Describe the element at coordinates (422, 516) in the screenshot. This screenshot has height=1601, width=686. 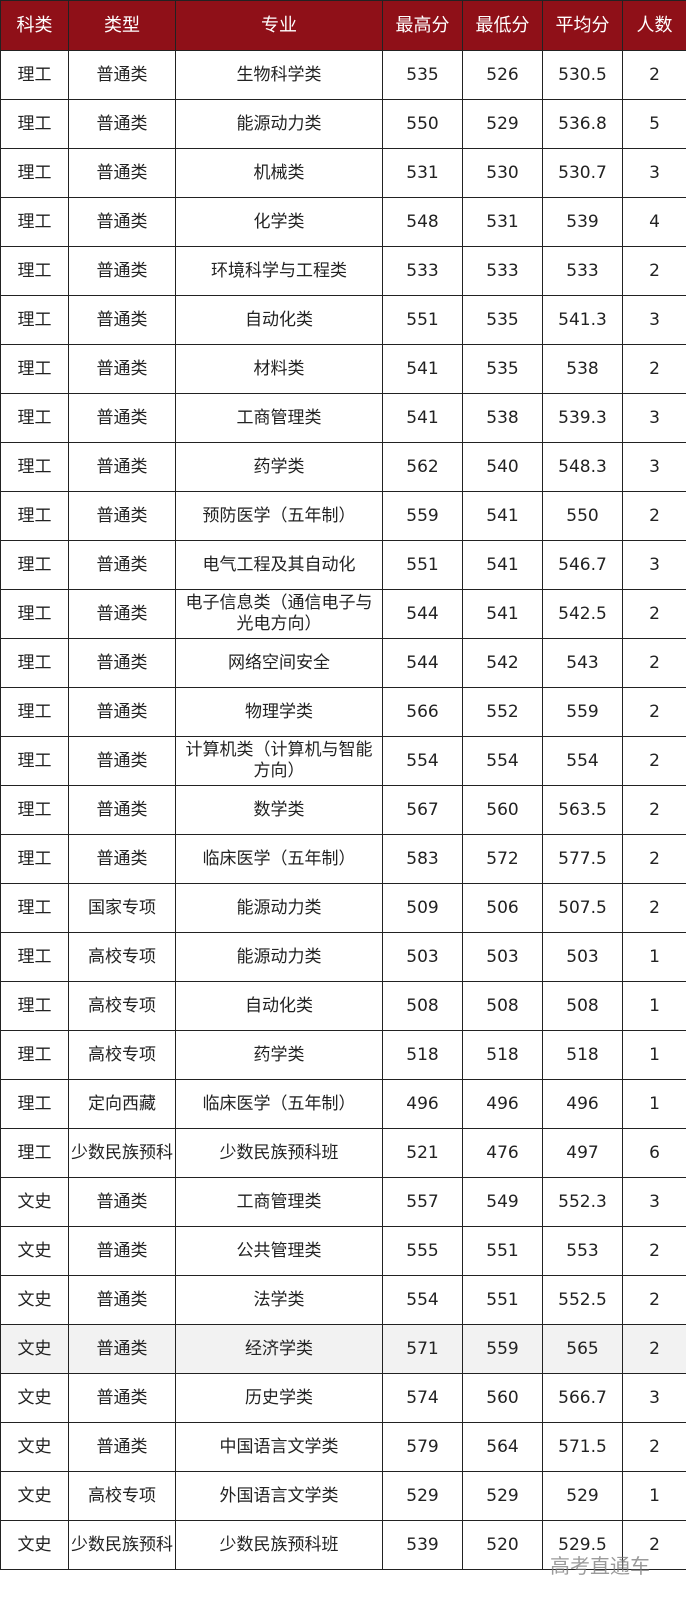
I see `cell-max-score: 559` at that location.